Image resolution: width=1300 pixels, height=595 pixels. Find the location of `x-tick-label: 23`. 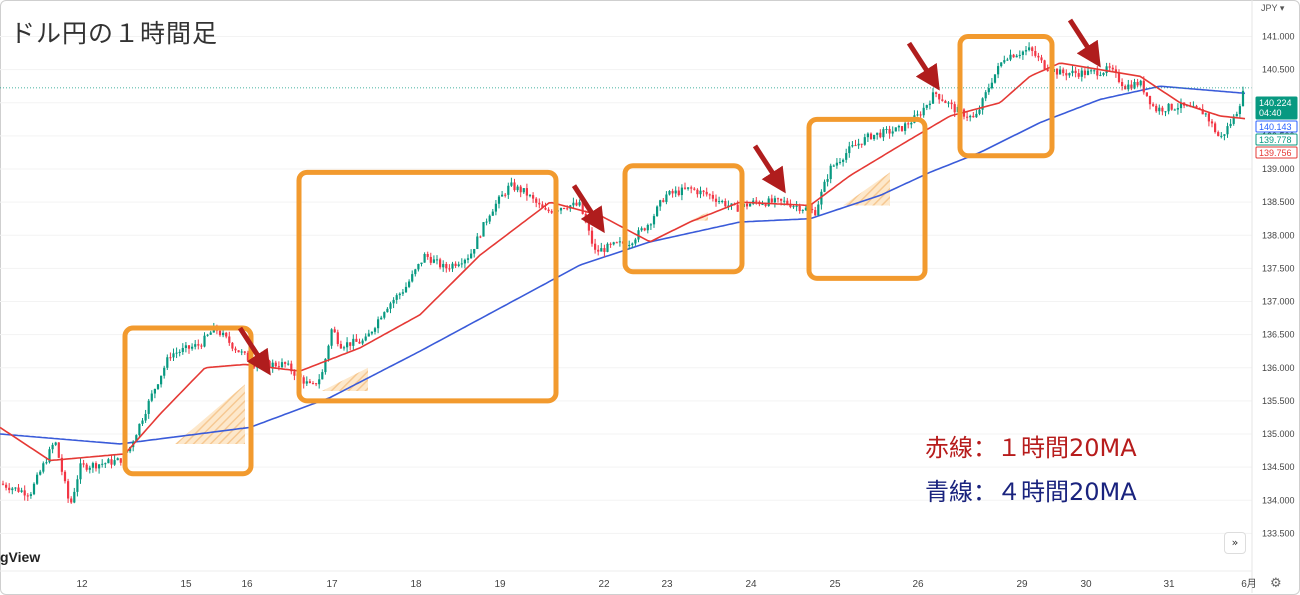

x-tick-label: 23 is located at coordinates (667, 584).